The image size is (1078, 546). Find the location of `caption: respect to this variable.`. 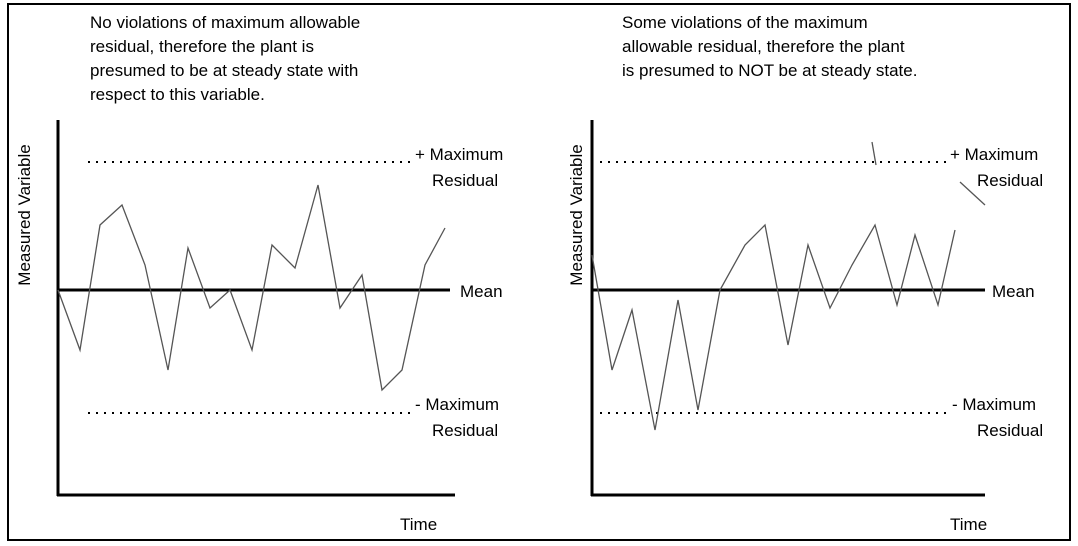

caption: respect to this variable. is located at coordinates (177, 94).